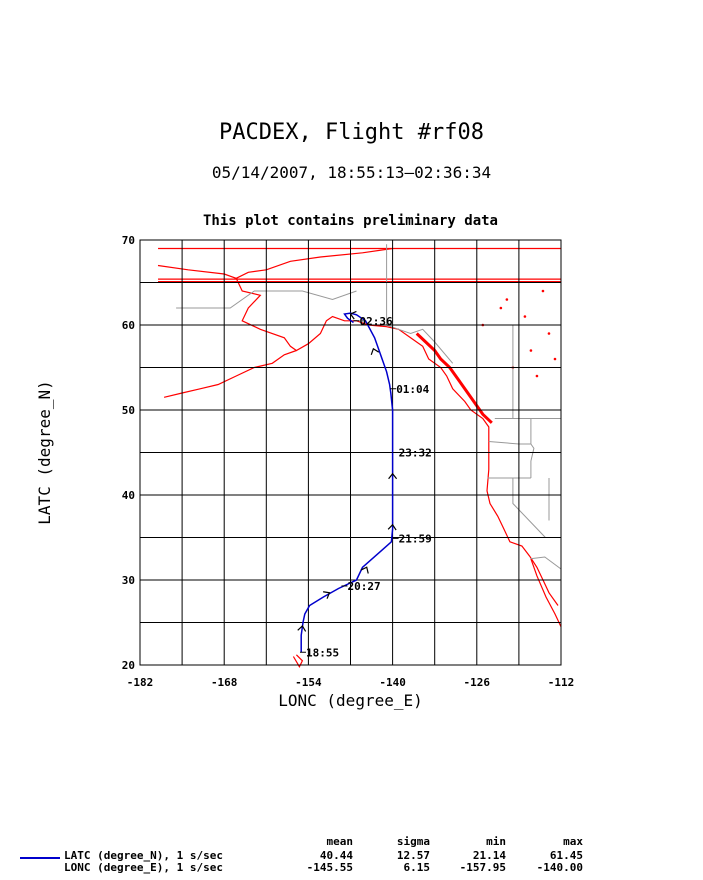  What do you see at coordinates (266, 299) in the screenshot?
I see `alaska-interior-line` at bounding box center [266, 299].